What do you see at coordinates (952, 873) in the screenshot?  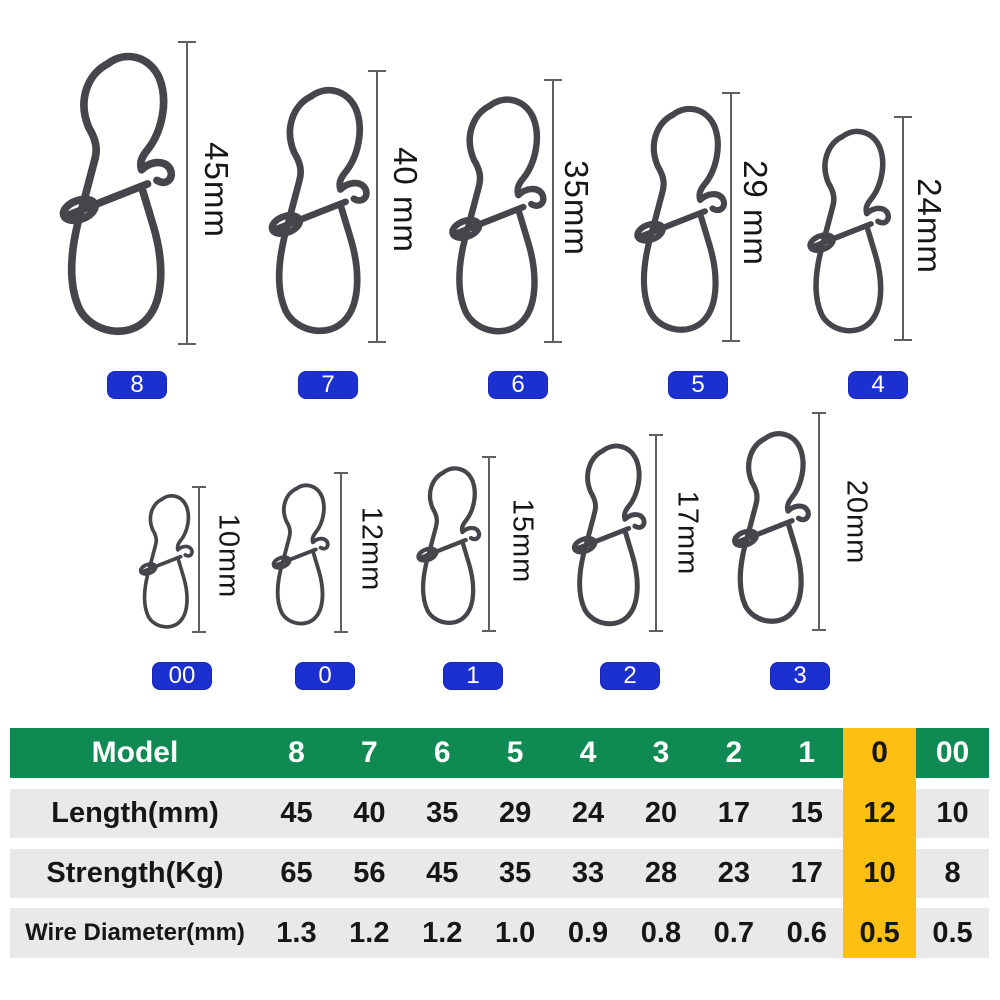 I see `table-cell: 8` at bounding box center [952, 873].